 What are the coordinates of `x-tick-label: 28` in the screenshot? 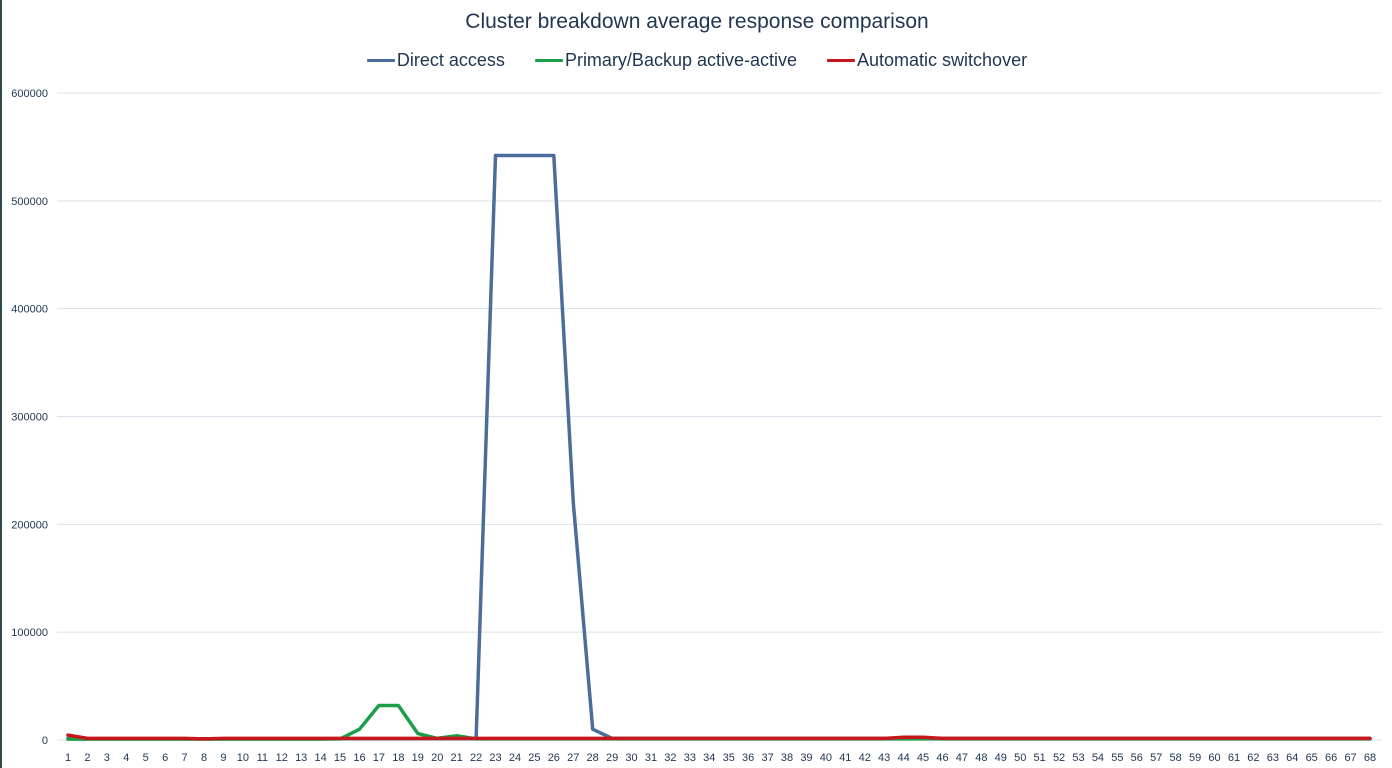 It's located at (593, 758).